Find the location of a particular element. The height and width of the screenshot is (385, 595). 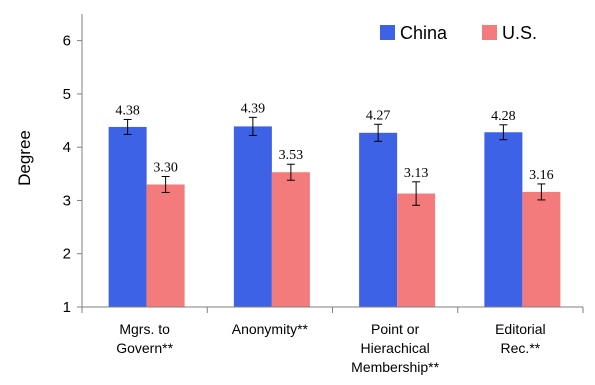

x-category-label: Anonymity** is located at coordinates (270, 329).